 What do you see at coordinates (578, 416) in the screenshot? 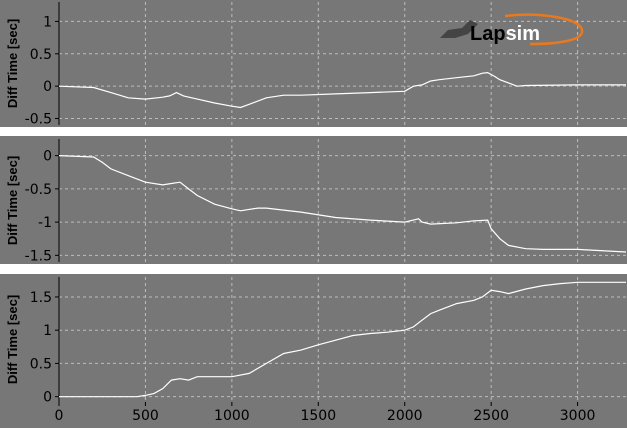
I see `x-tick-label: 3000` at bounding box center [578, 416].